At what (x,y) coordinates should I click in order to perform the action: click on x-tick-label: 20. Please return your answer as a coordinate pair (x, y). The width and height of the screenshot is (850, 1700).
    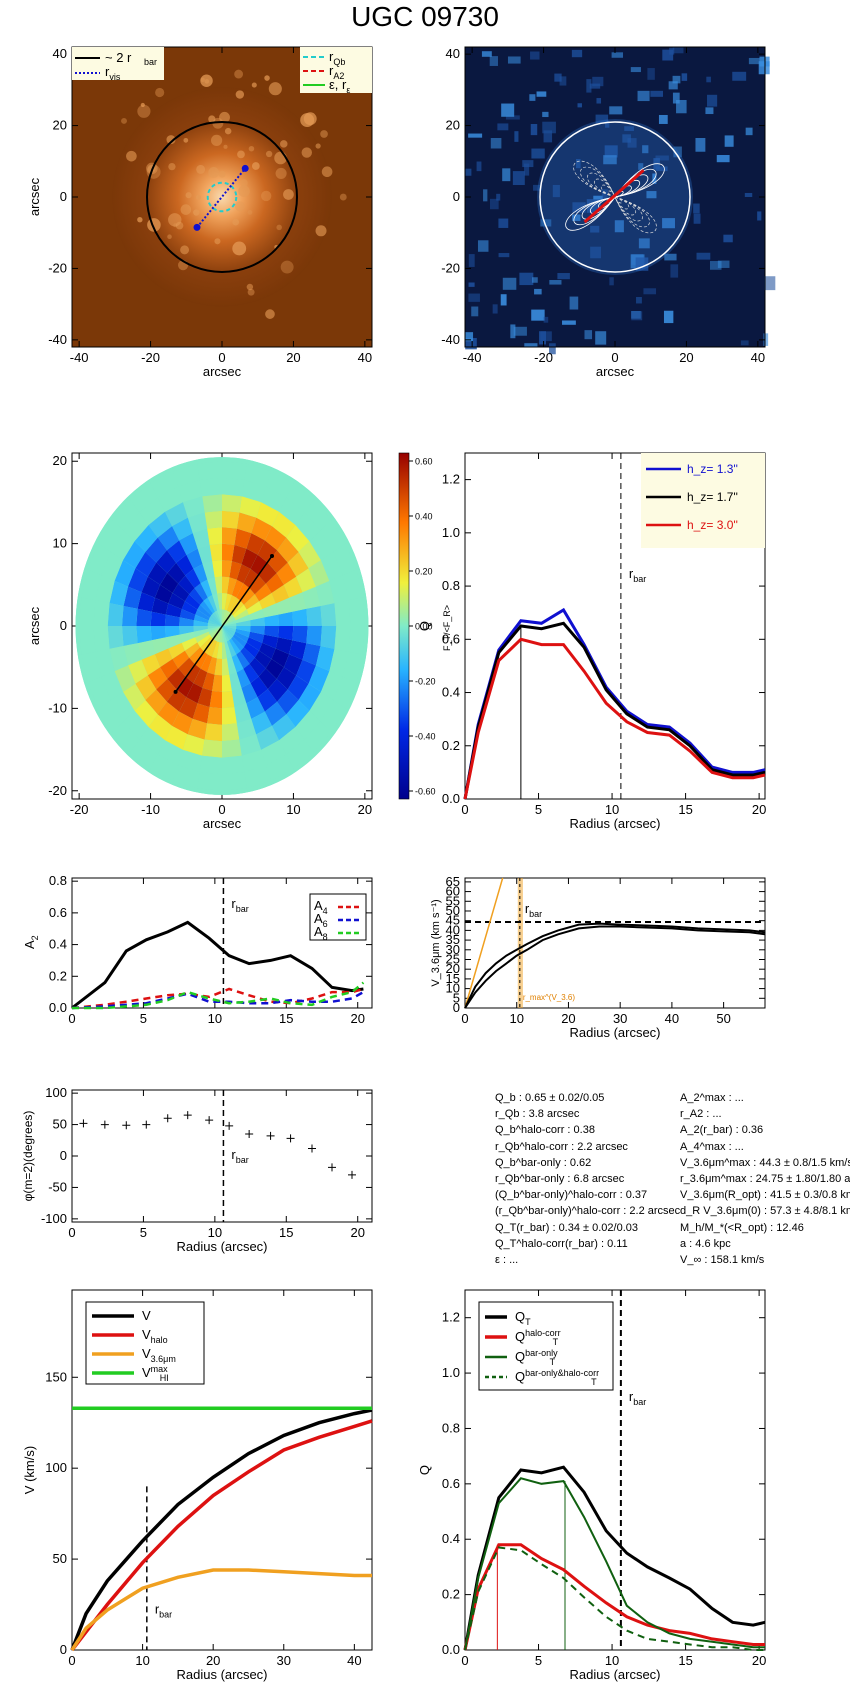
    Looking at the image, I should click on (357, 1018).